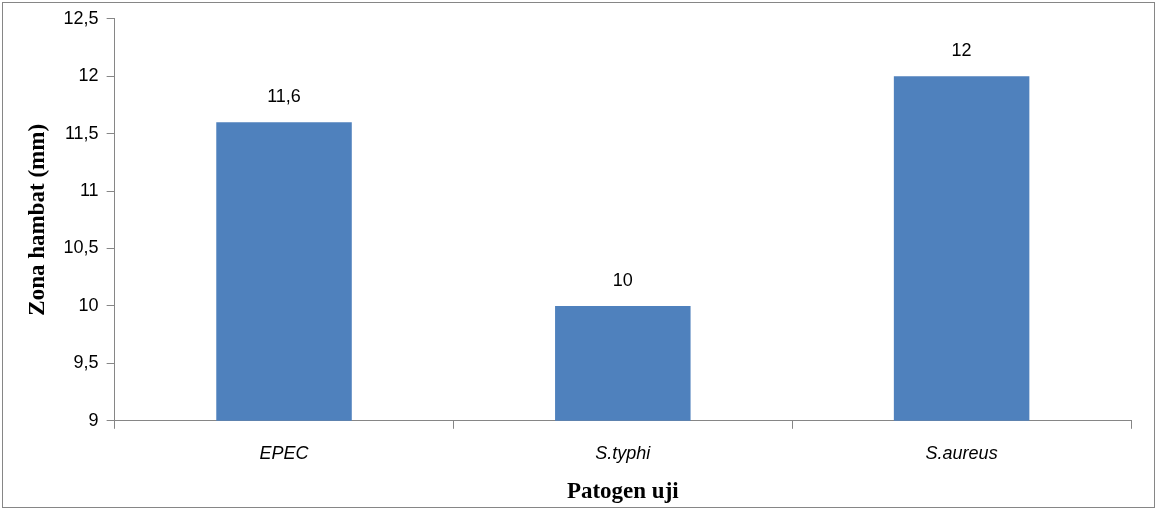  What do you see at coordinates (961, 50) in the screenshot?
I see `data-label: 12` at bounding box center [961, 50].